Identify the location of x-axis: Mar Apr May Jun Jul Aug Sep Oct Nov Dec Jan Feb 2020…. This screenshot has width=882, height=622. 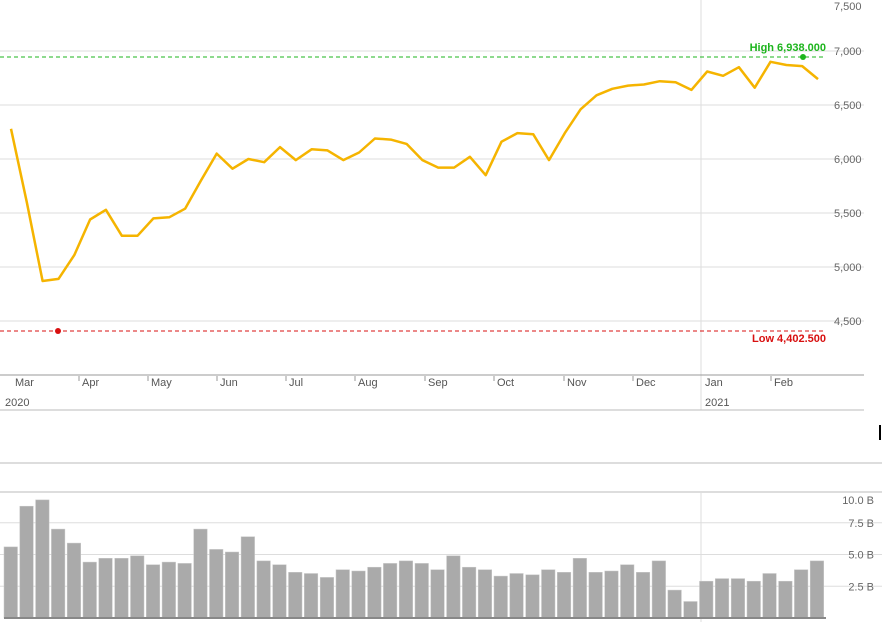
(432, 391).